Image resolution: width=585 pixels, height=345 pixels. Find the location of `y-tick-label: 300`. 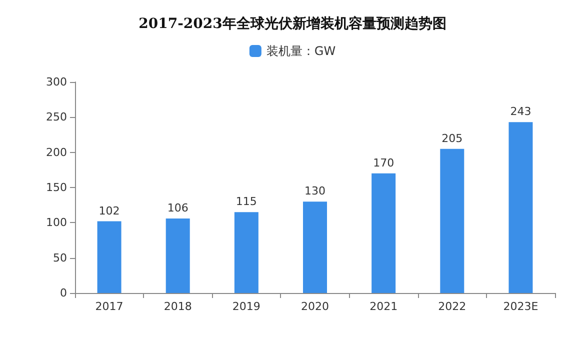

y-tick-label: 300 is located at coordinates (56, 82).